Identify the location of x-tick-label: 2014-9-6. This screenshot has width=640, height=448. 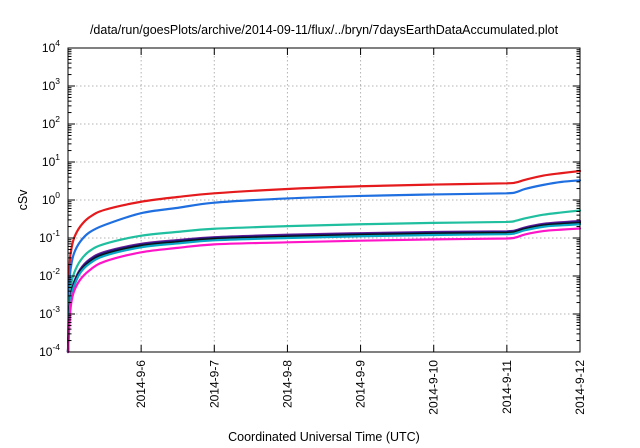
(141, 384).